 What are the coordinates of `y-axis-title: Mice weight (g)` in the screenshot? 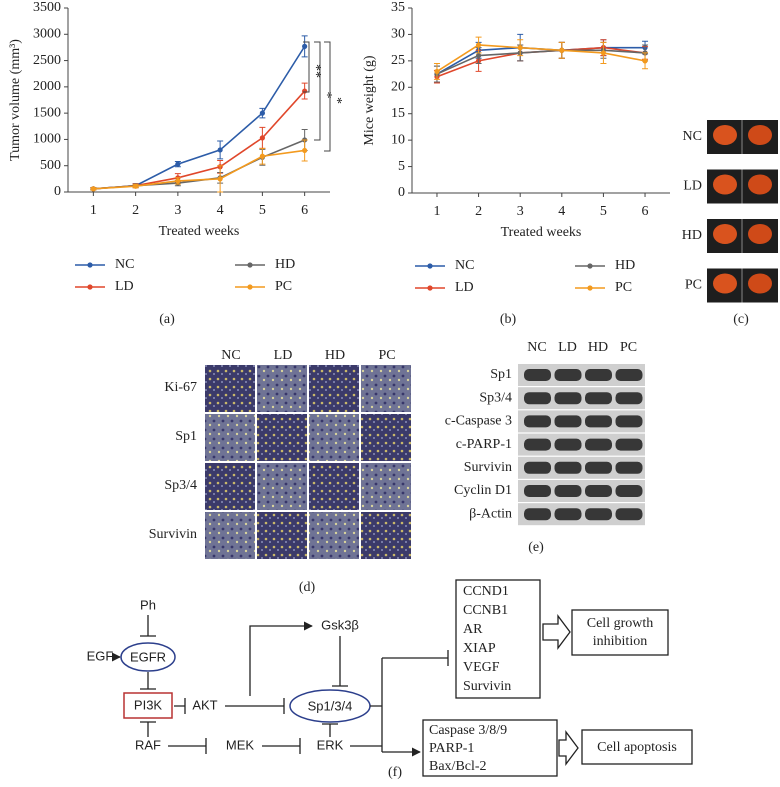 It's located at (369, 100).